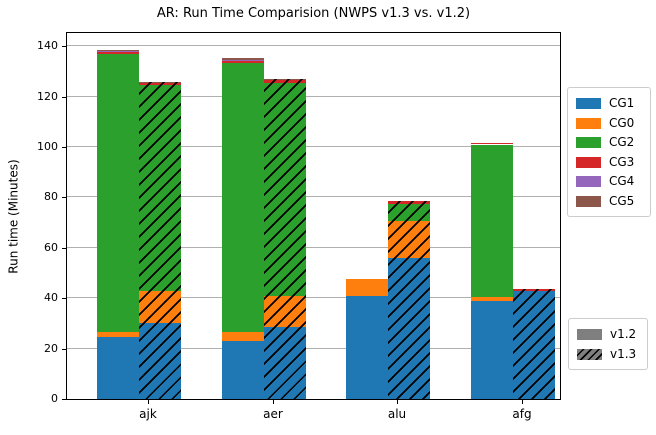  Describe the element at coordinates (588, 123) in the screenshot. I see `legend-swatch-CG0` at that location.